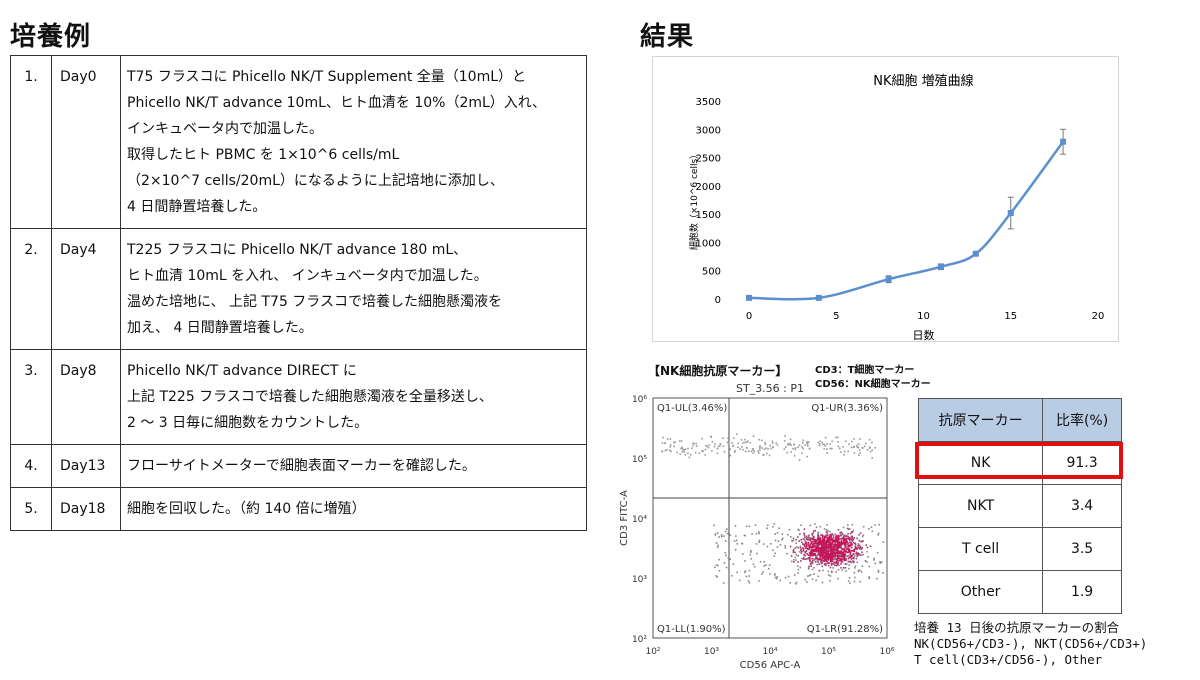  I want to click on description-line: （2×10^7 cells/20mL）になるように上記培地に添加し、, so click(315, 181).